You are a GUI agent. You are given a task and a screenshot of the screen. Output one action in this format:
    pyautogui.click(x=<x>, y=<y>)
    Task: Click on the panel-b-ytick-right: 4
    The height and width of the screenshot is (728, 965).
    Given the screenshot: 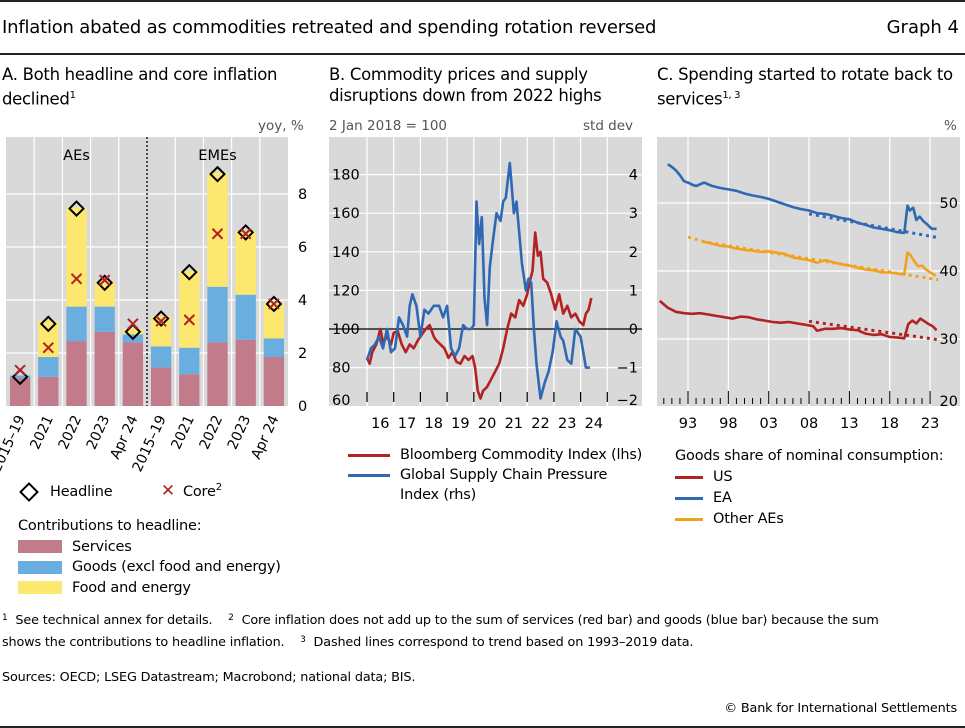 What is the action you would take?
    pyautogui.click(x=633, y=176)
    